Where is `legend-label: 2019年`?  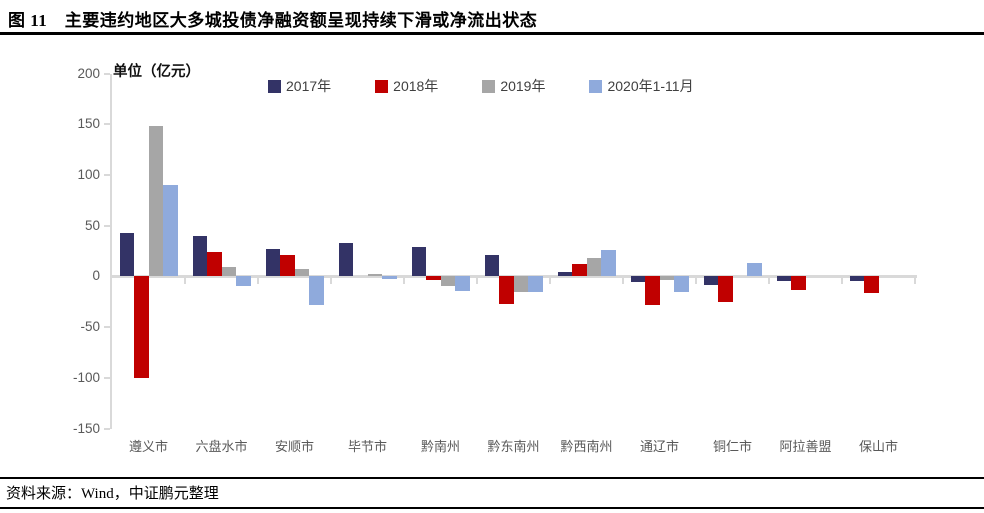
legend-label: 2019年 is located at coordinates (523, 86).